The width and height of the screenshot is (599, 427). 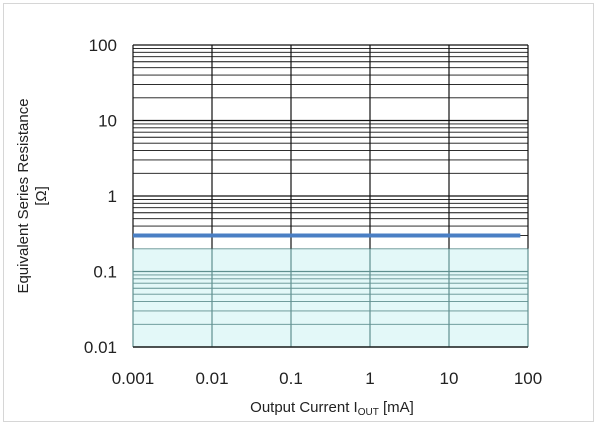 What do you see at coordinates (291, 378) in the screenshot?
I see `x-tick-label: 0.1` at bounding box center [291, 378].